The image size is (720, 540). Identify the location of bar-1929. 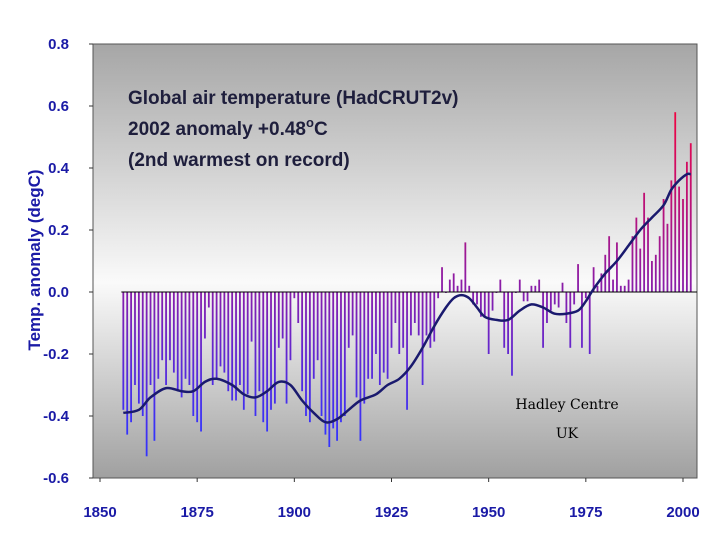
(407, 351).